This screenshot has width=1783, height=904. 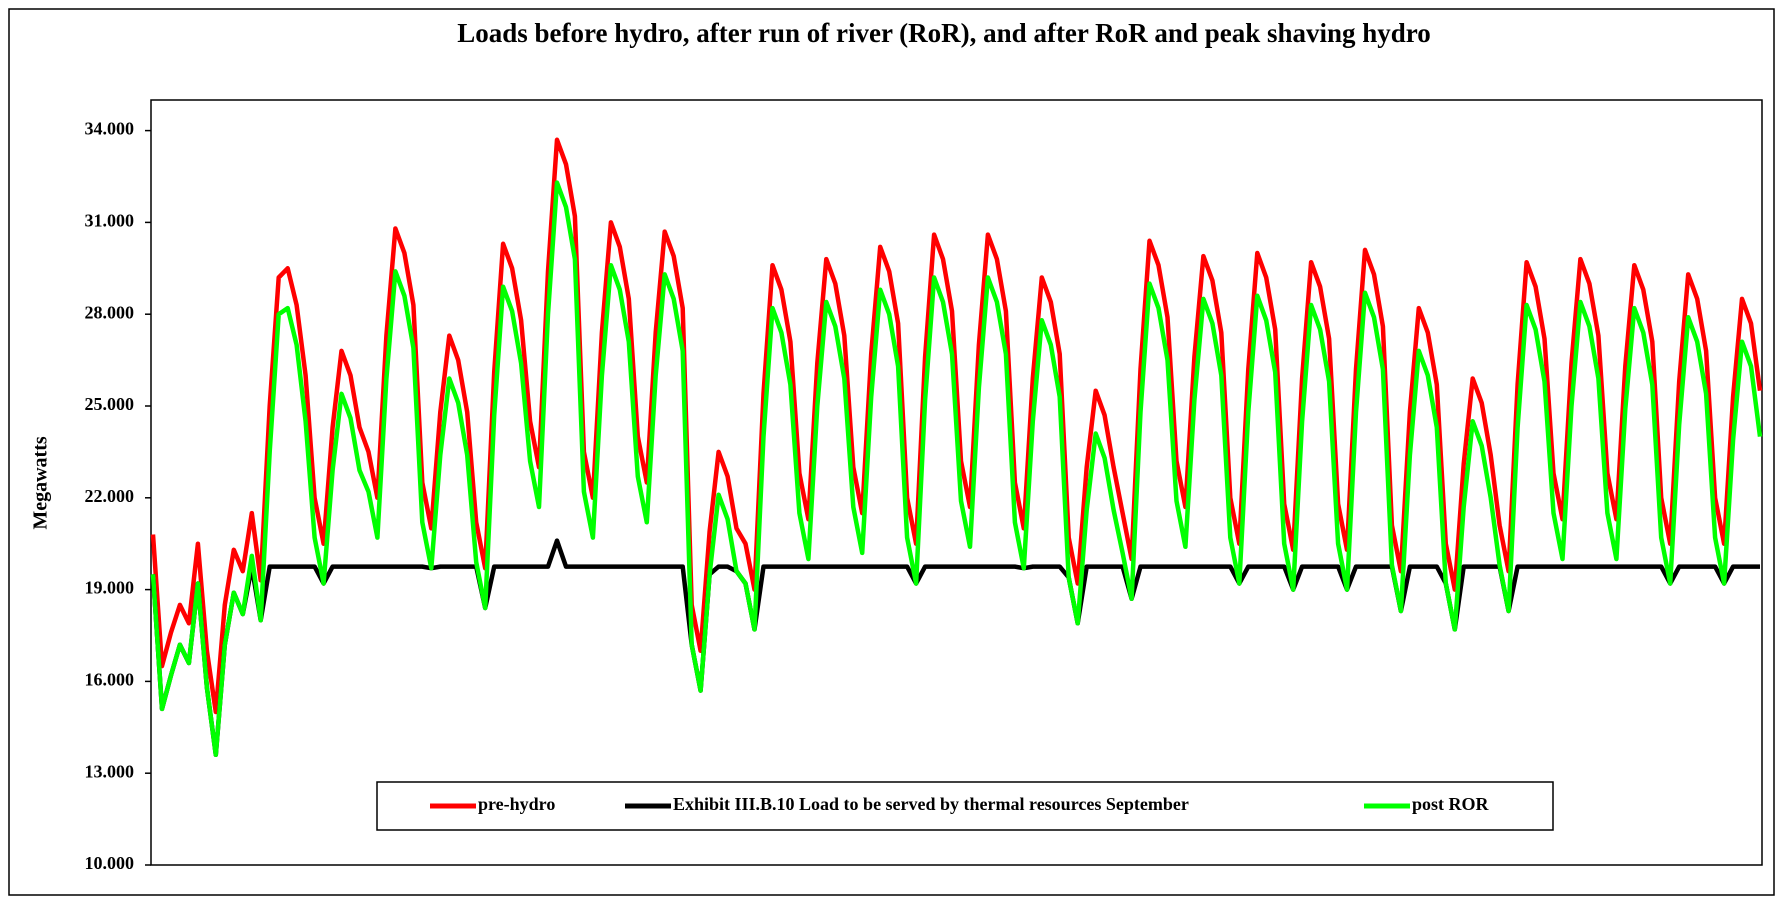 What do you see at coordinates (110, 771) in the screenshot?
I see `y-tick-label: 13.000` at bounding box center [110, 771].